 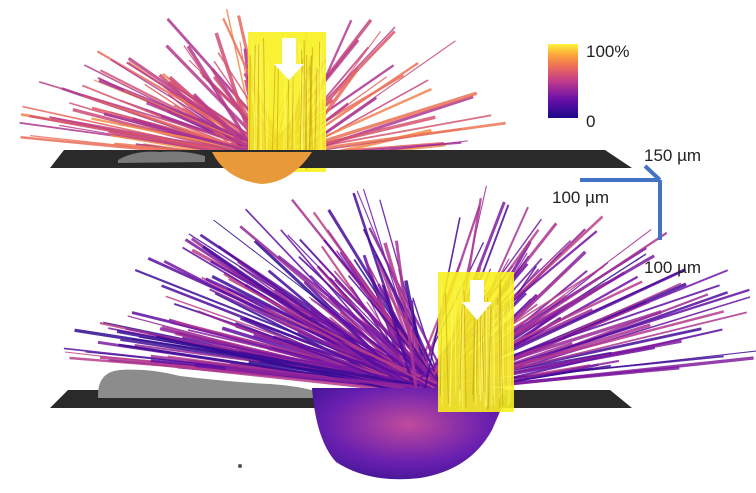 I want to click on scale-bar-label-z: 100 µm, so click(x=673, y=267).